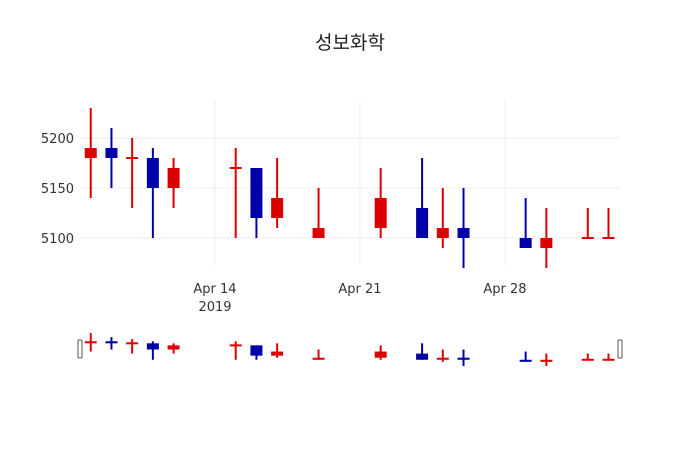  What do you see at coordinates (350, 43) in the screenshot?
I see `chart-title: 성보화학` at bounding box center [350, 43].